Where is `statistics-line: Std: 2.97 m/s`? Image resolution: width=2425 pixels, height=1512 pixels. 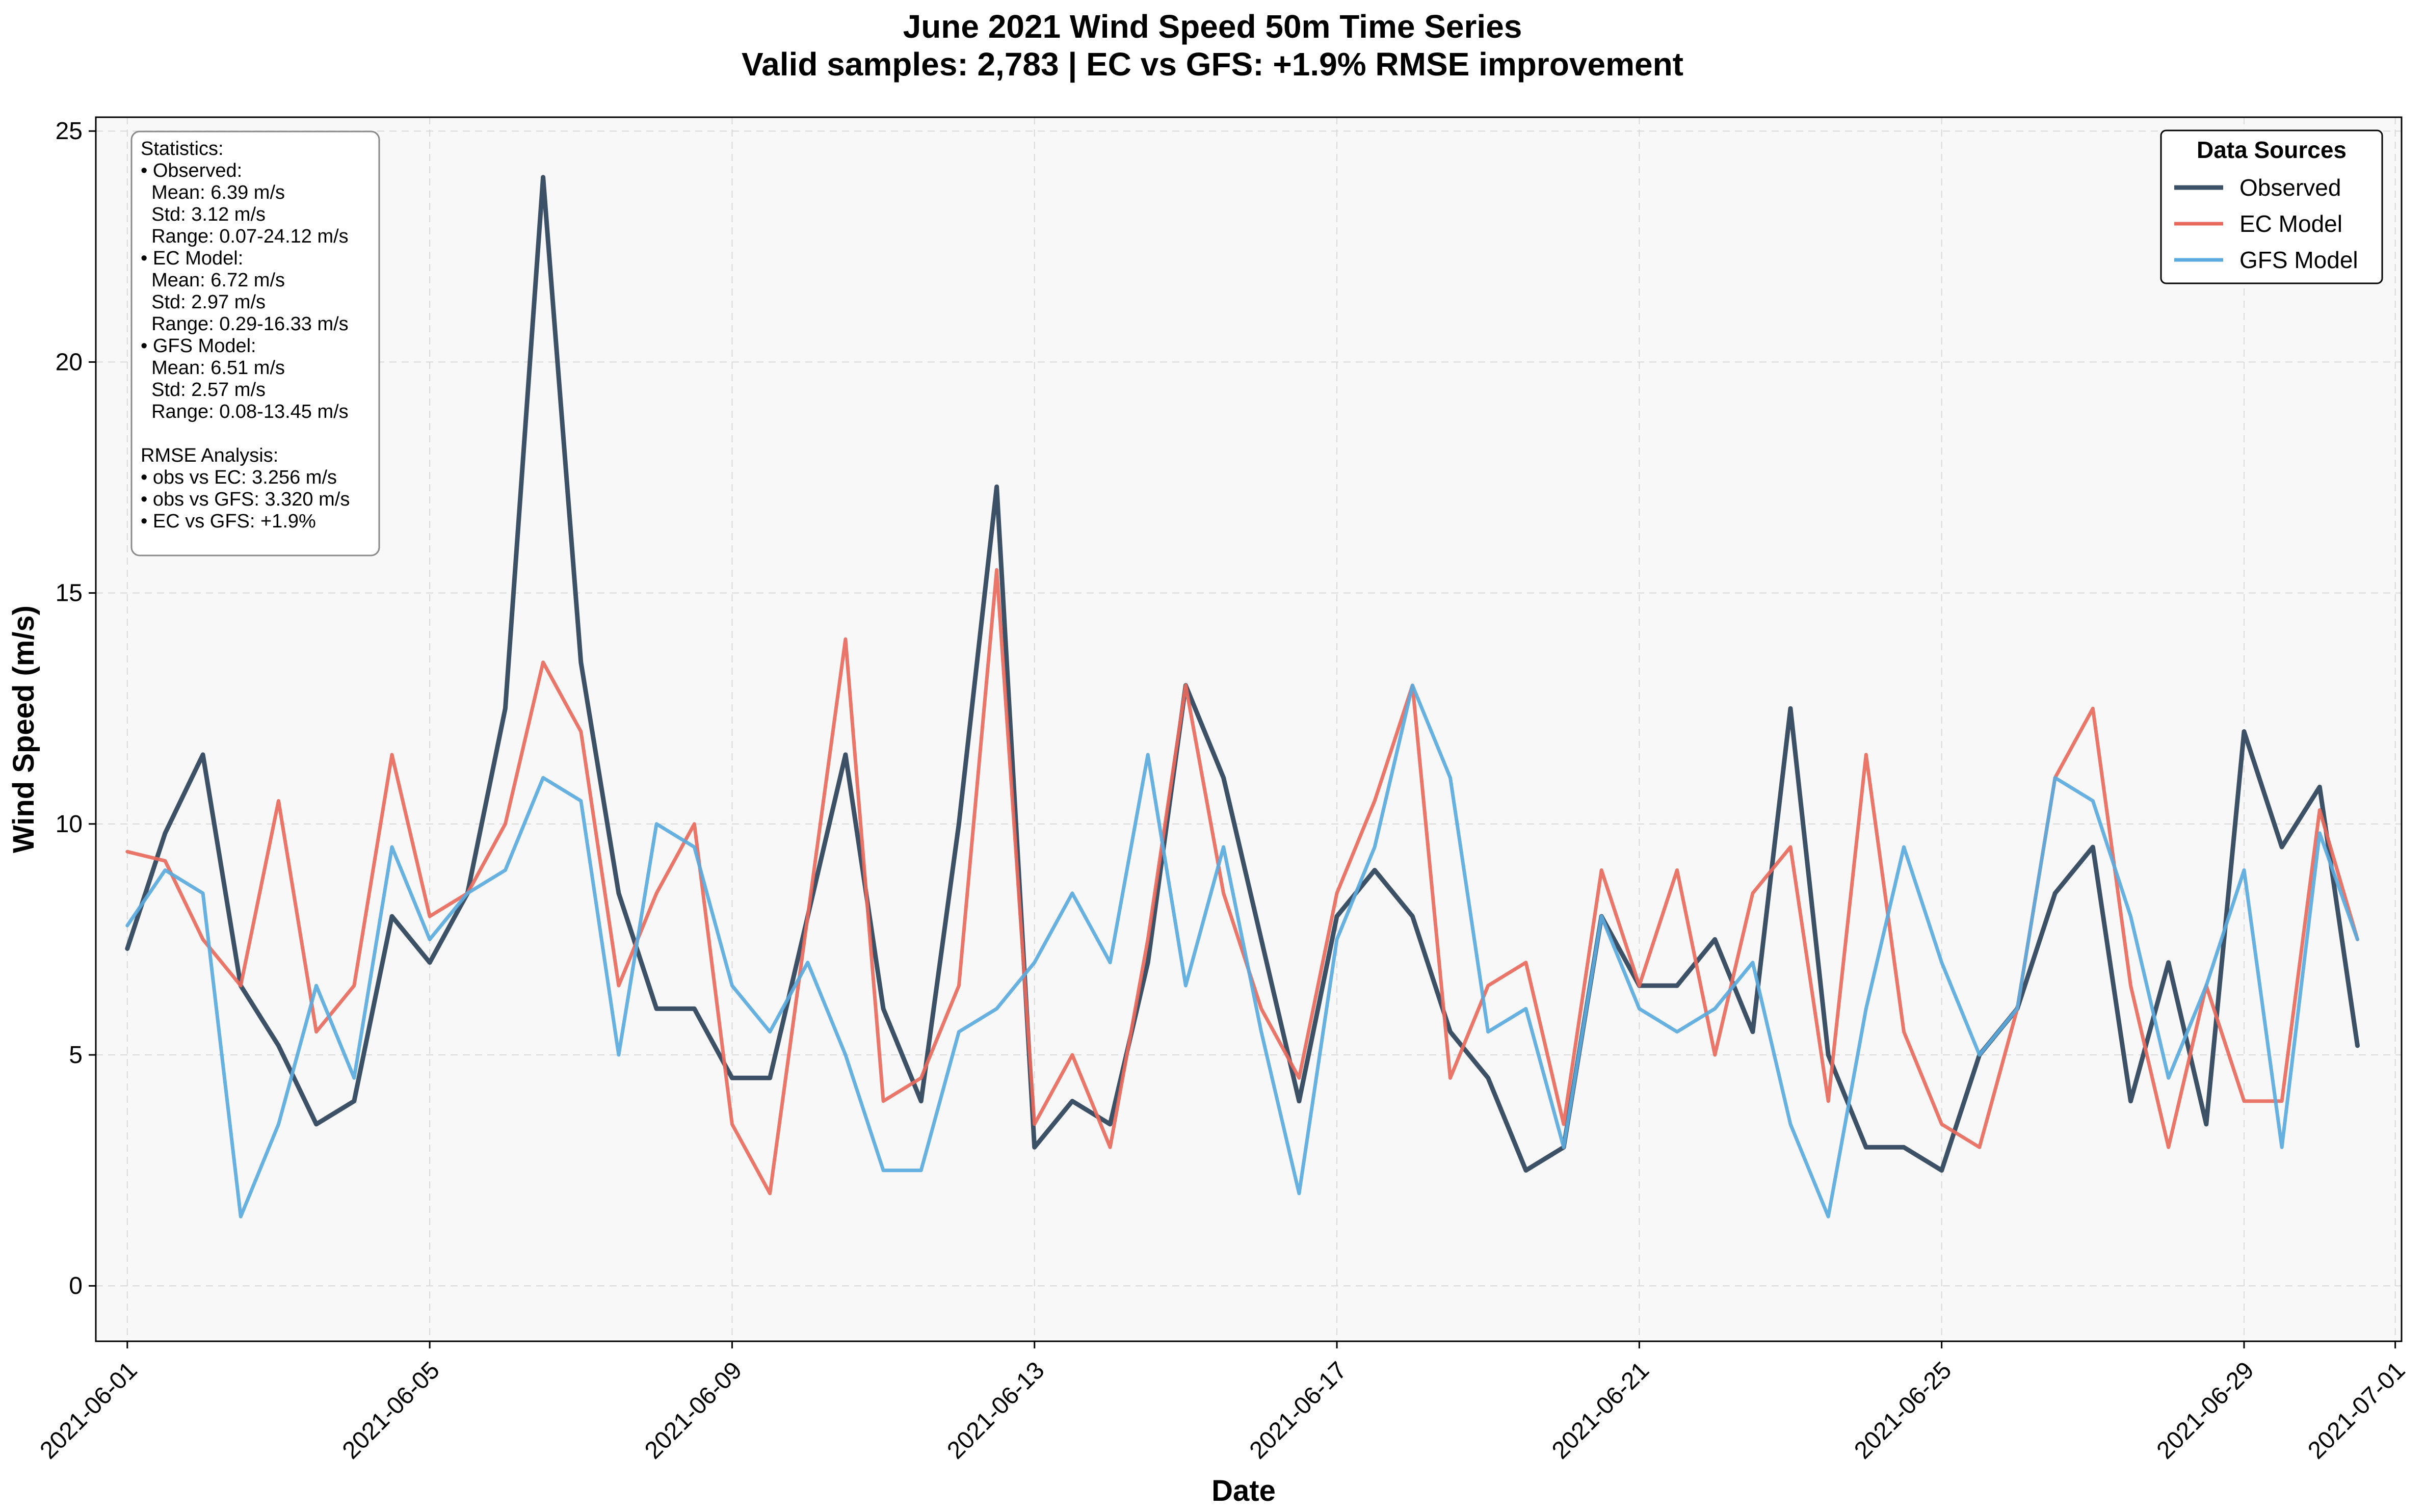 statistics-line: Std: 2.97 m/s is located at coordinates (203, 302).